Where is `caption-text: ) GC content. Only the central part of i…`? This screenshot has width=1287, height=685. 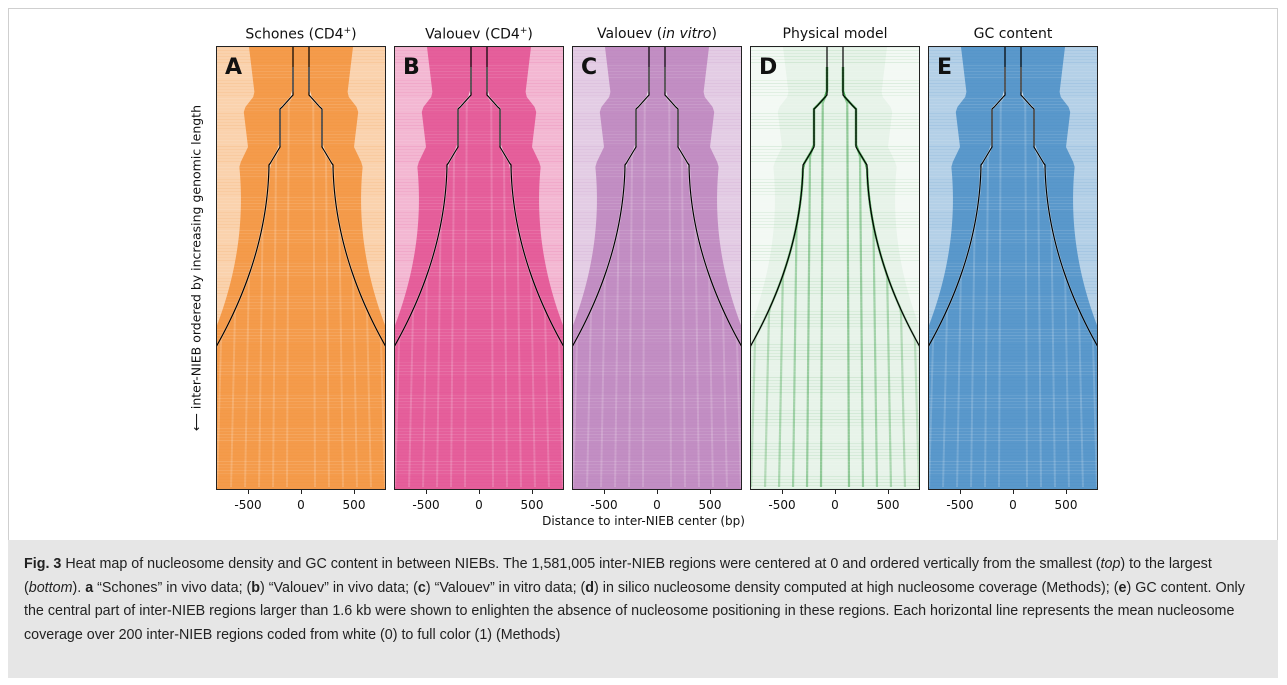
caption-text: ) GC content. Only the central part of i… is located at coordinates (634, 611).